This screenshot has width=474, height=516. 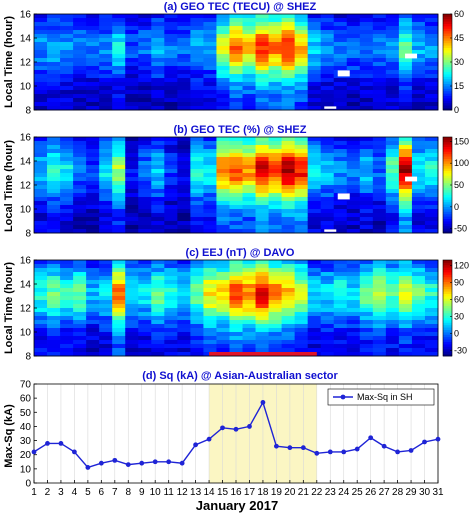 I want to click on panel-d-ylabel: Max-Sq (kA), so click(x=9, y=436).